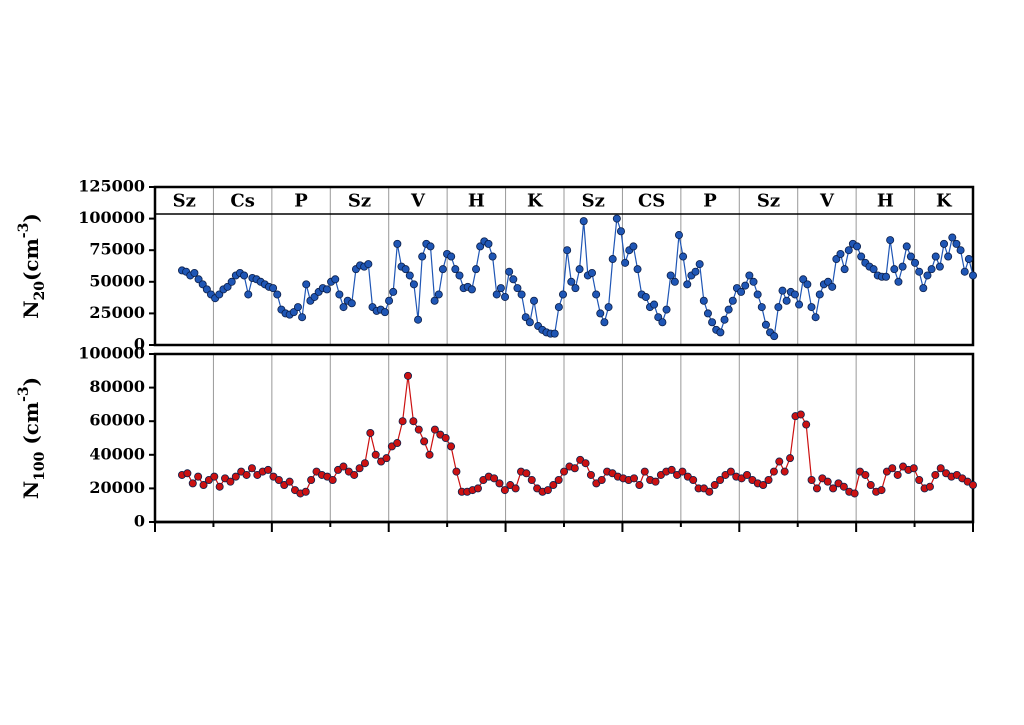  Describe the element at coordinates (117, 280) in the screenshot. I see `y-tick-label: 50000` at that location.